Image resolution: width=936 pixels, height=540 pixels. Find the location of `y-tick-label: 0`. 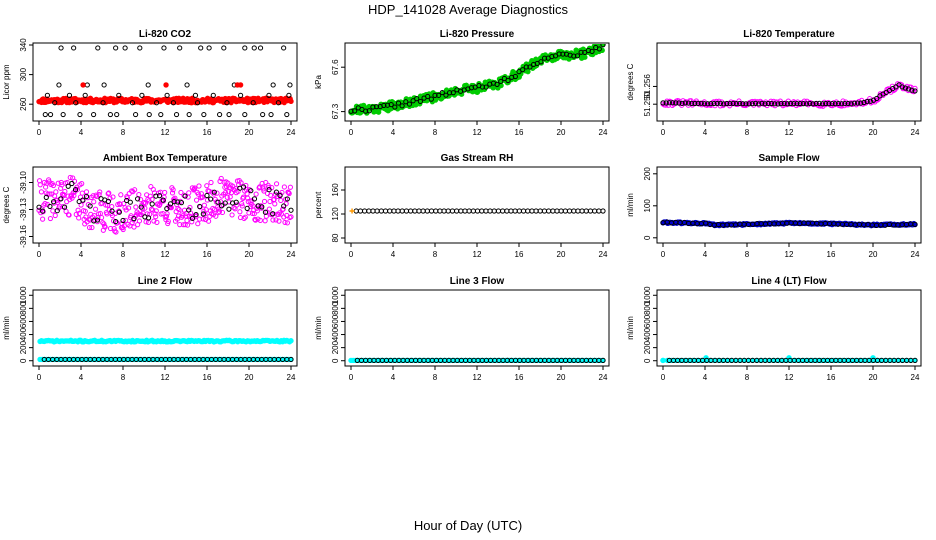

y-tick-label: 0 is located at coordinates (647, 237).